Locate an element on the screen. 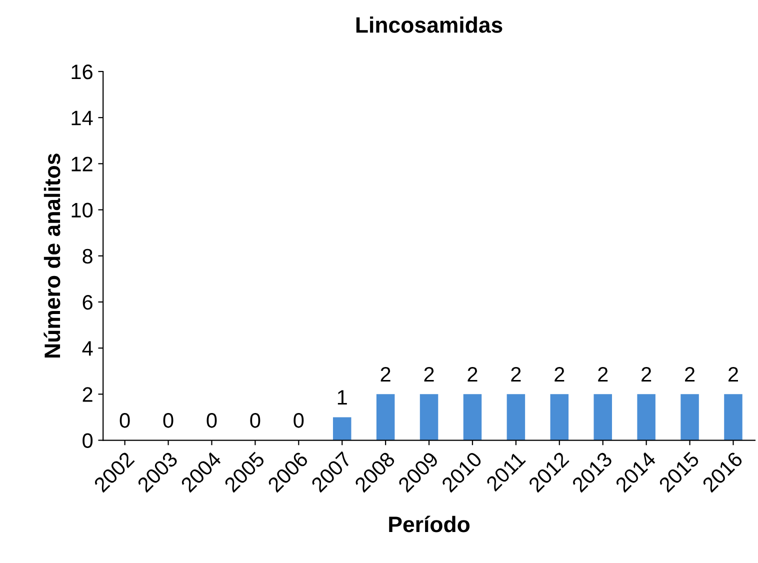  y-tick-label: 2 is located at coordinates (87, 394).